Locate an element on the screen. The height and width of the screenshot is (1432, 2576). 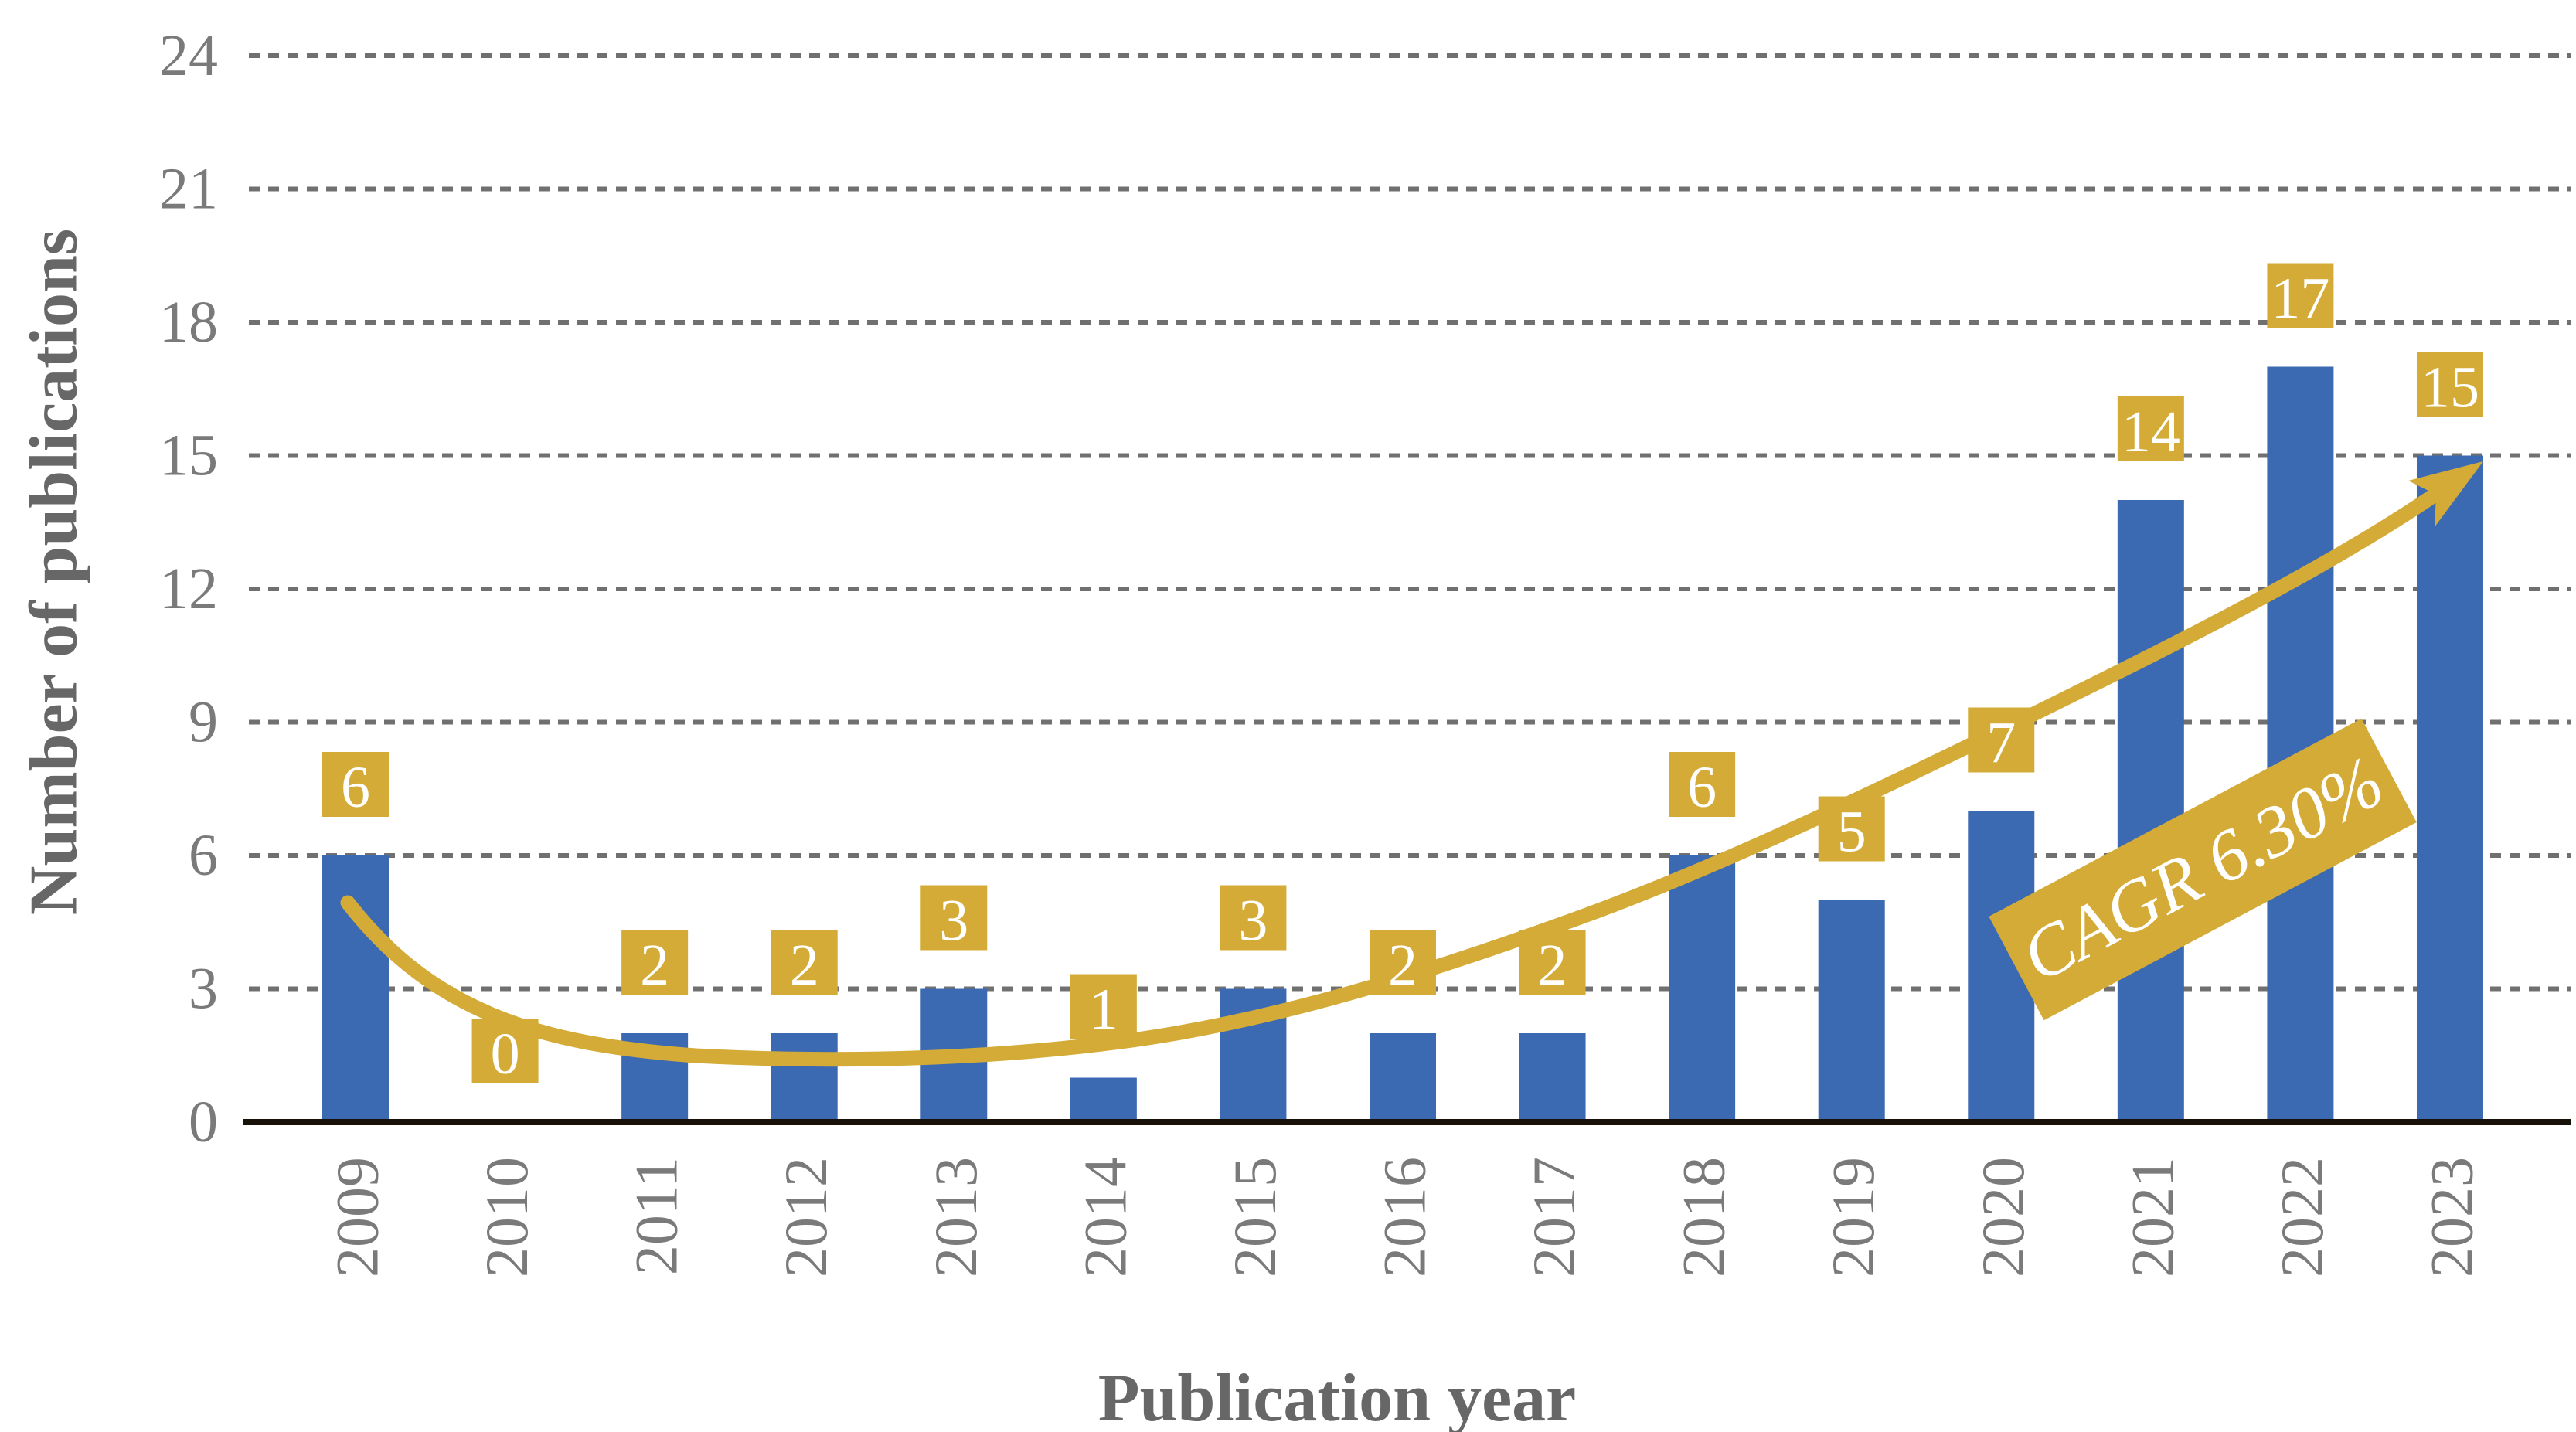
bar-2009 is located at coordinates (355, 988).